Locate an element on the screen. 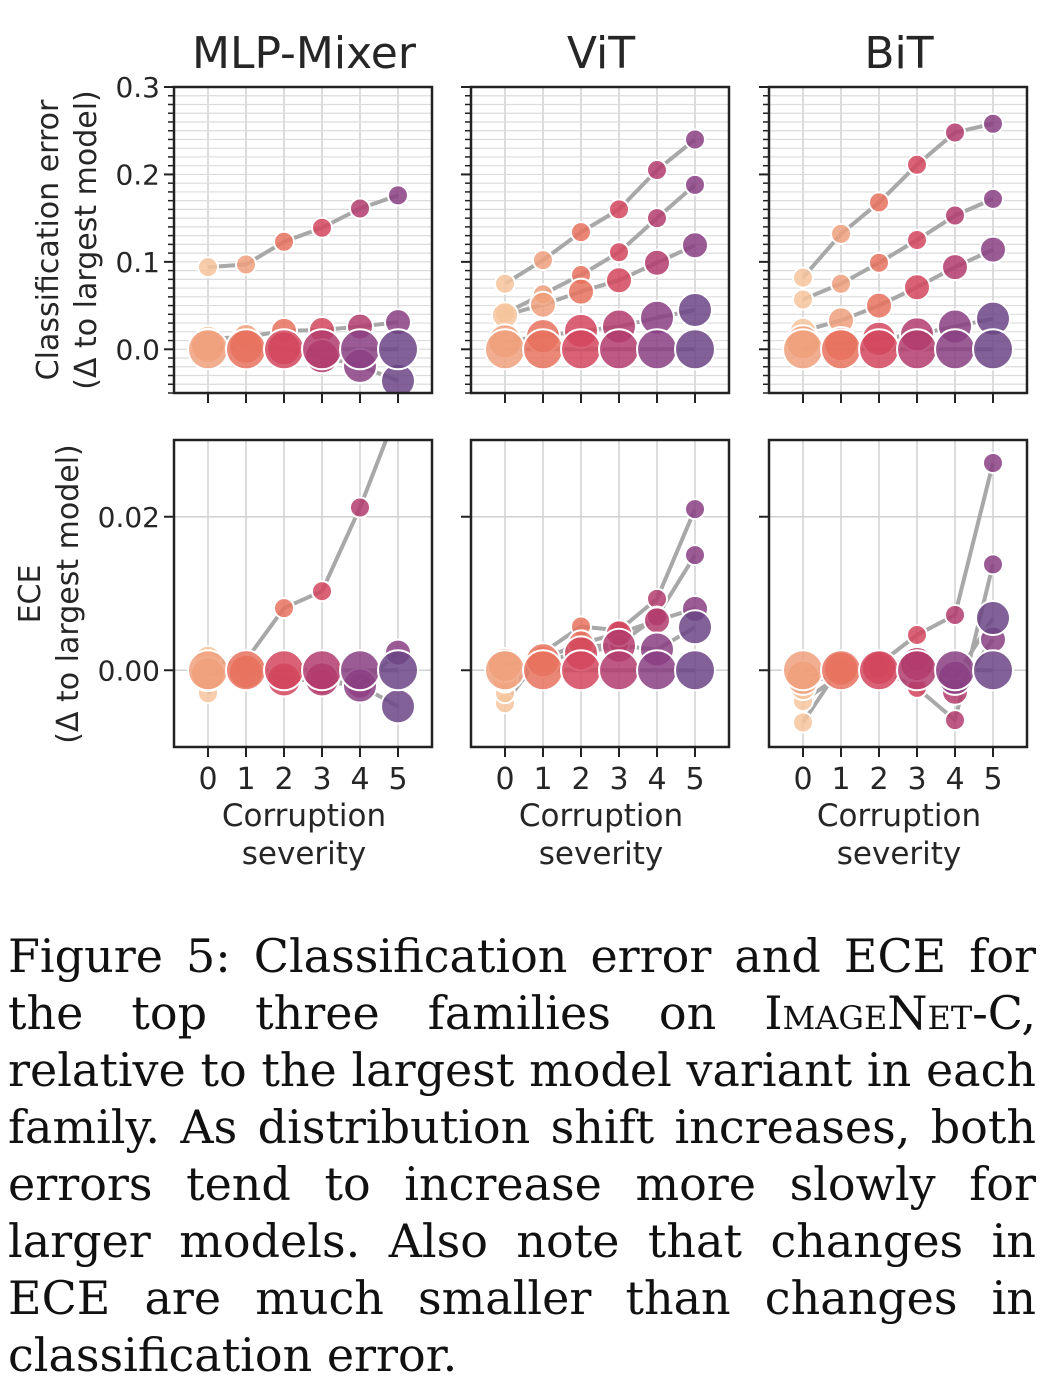 This screenshot has width=1063, height=1384. xlabel-vit-line1: Corruption is located at coordinates (601, 816).